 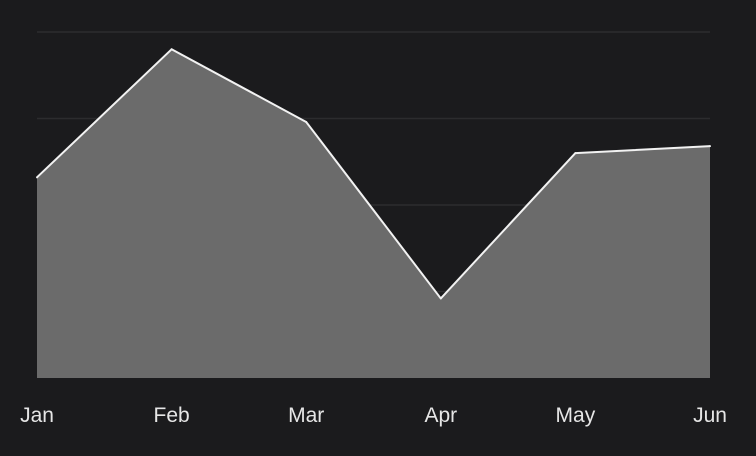 What do you see at coordinates (710, 415) in the screenshot?
I see `x-tick-label-jun: Jun` at bounding box center [710, 415].